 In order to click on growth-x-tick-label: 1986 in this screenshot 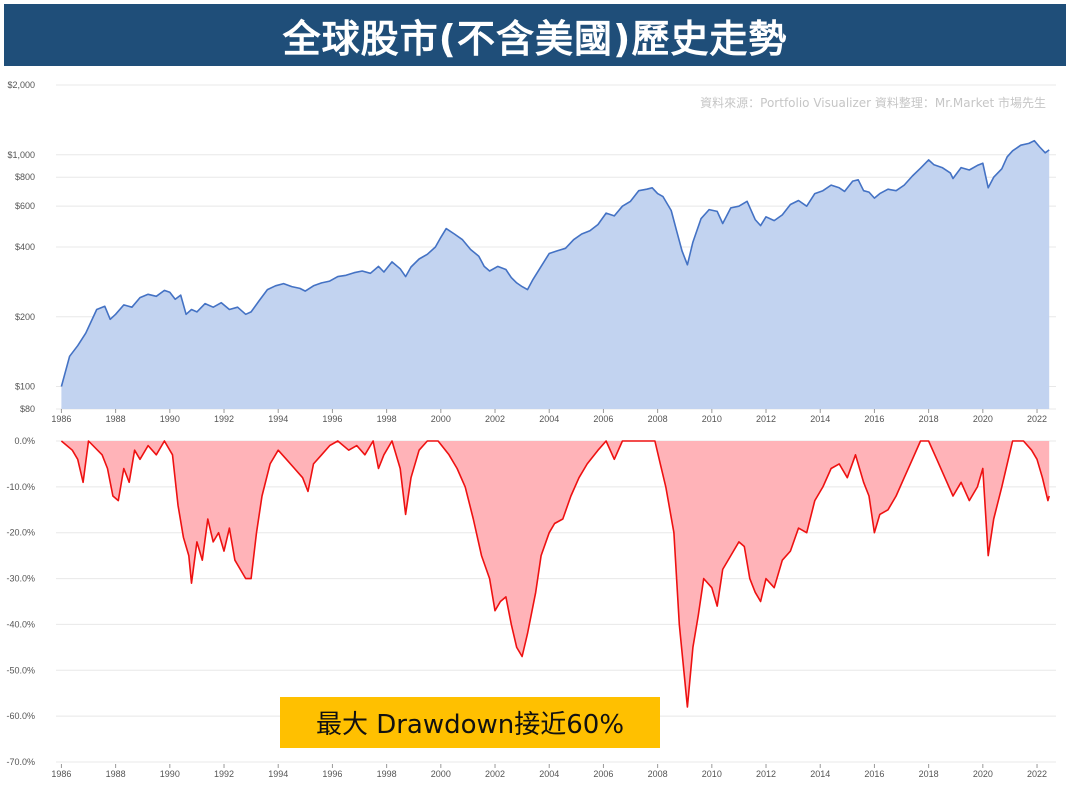, I will do `click(61, 419)`.